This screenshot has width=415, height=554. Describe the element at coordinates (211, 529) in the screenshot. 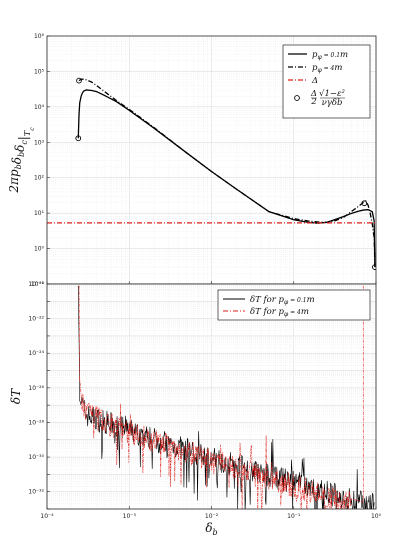

I see `x-axis-label: δb` at that location.